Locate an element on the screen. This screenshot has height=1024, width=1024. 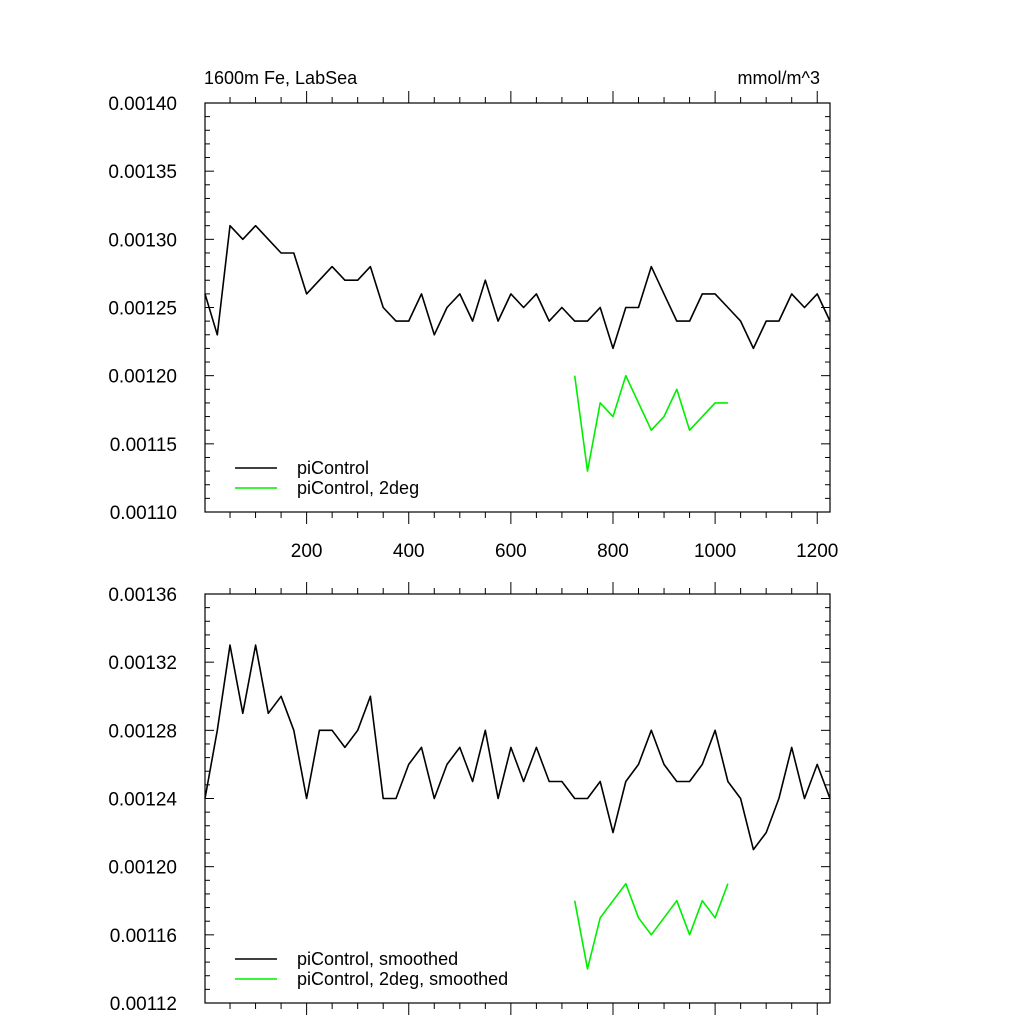
top-legend-label-0: piControl is located at coordinates (333, 468).